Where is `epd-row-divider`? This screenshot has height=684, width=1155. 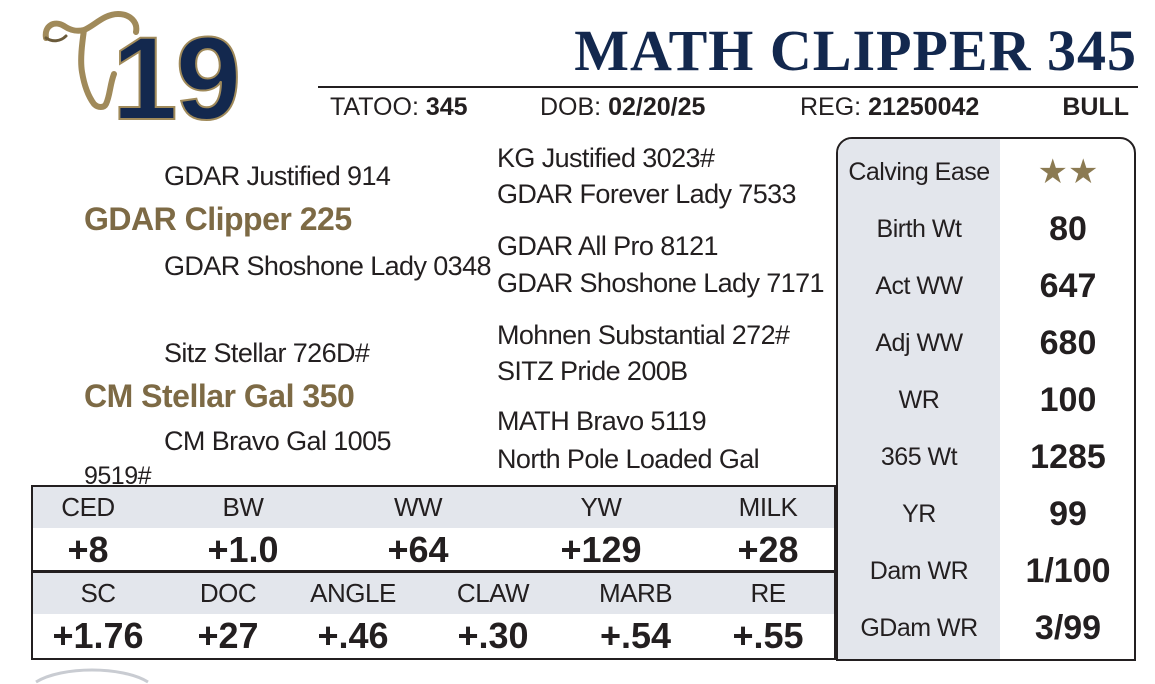
epd-row-divider is located at coordinates (433, 571).